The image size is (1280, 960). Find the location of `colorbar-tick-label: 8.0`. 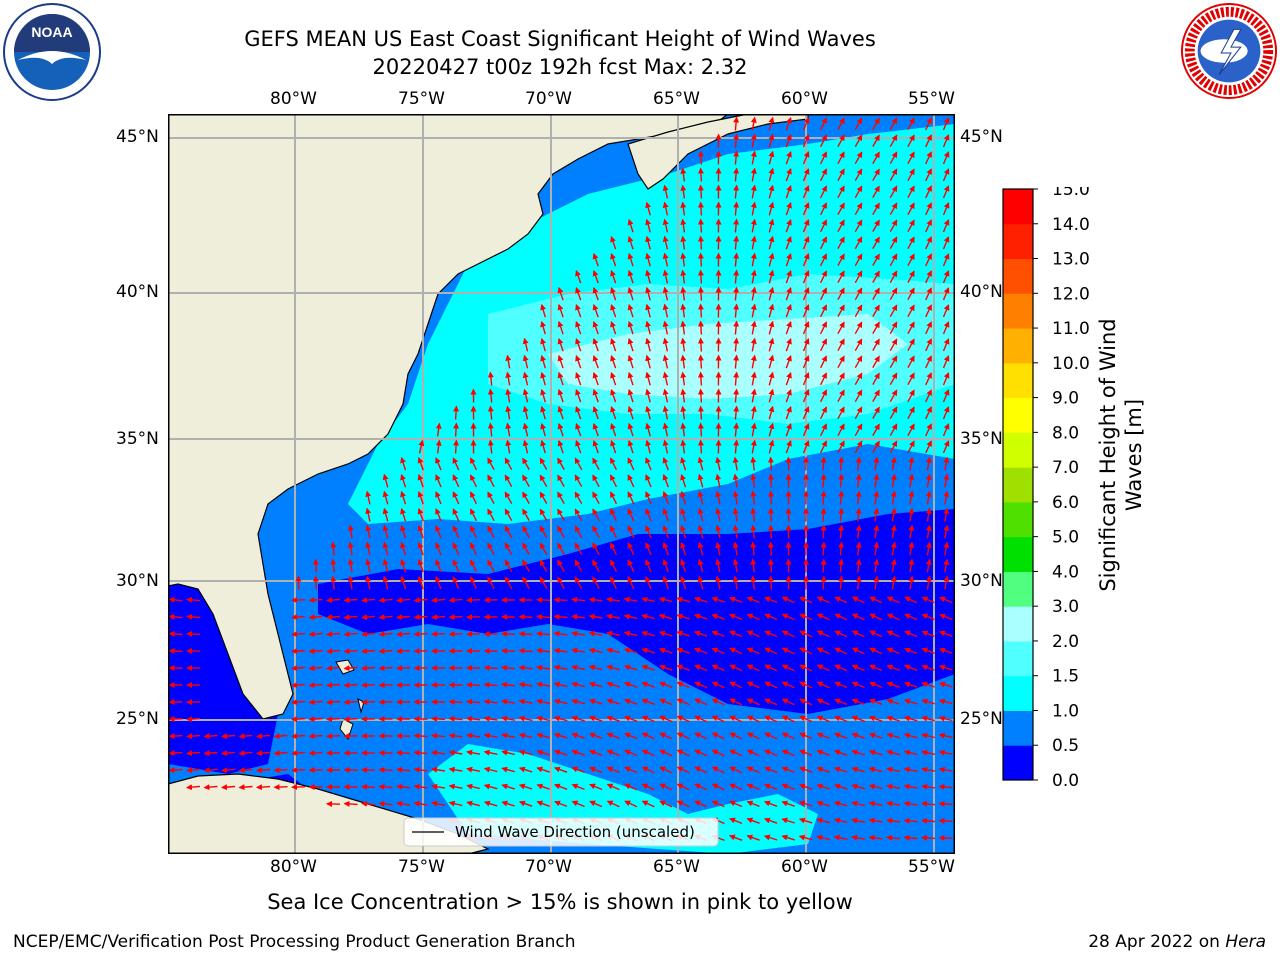

colorbar-tick-label: 8.0 is located at coordinates (1065, 433).